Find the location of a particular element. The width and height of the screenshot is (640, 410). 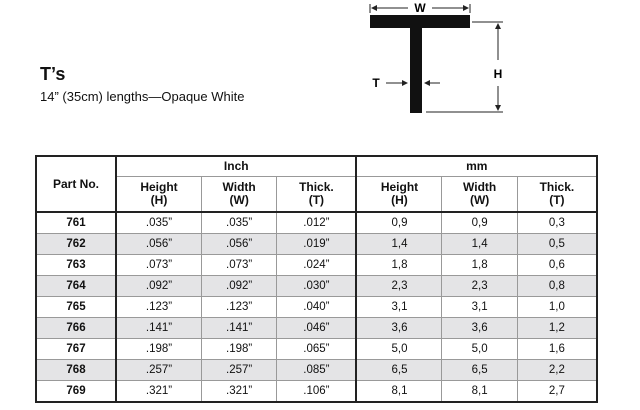

part-number: 762 is located at coordinates (76, 244).